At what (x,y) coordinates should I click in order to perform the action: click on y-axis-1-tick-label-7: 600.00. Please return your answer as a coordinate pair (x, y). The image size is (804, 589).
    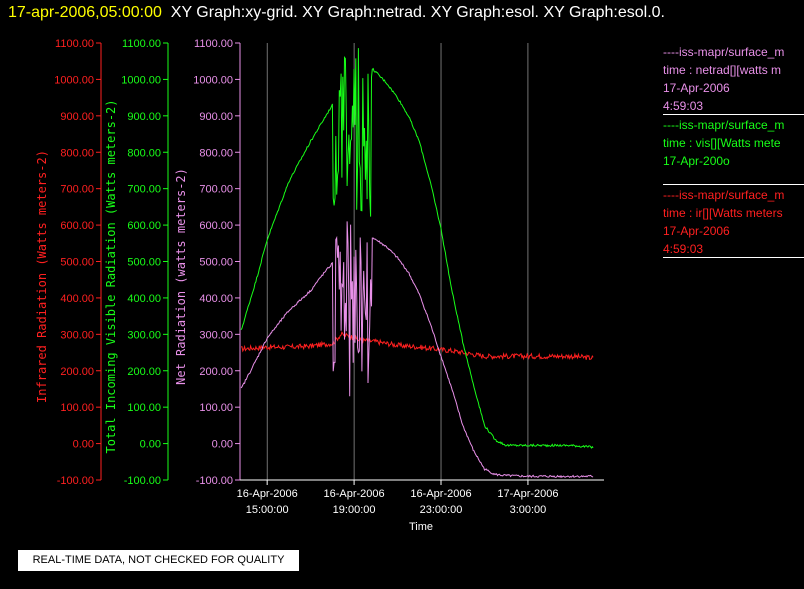
    Looking at the image, I should click on (144, 226).